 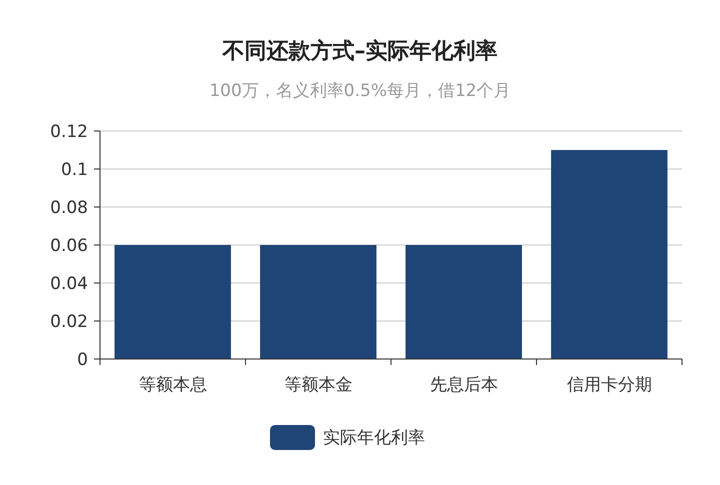 What do you see at coordinates (464, 385) in the screenshot?
I see `x-tick-label: 先息后本` at bounding box center [464, 385].